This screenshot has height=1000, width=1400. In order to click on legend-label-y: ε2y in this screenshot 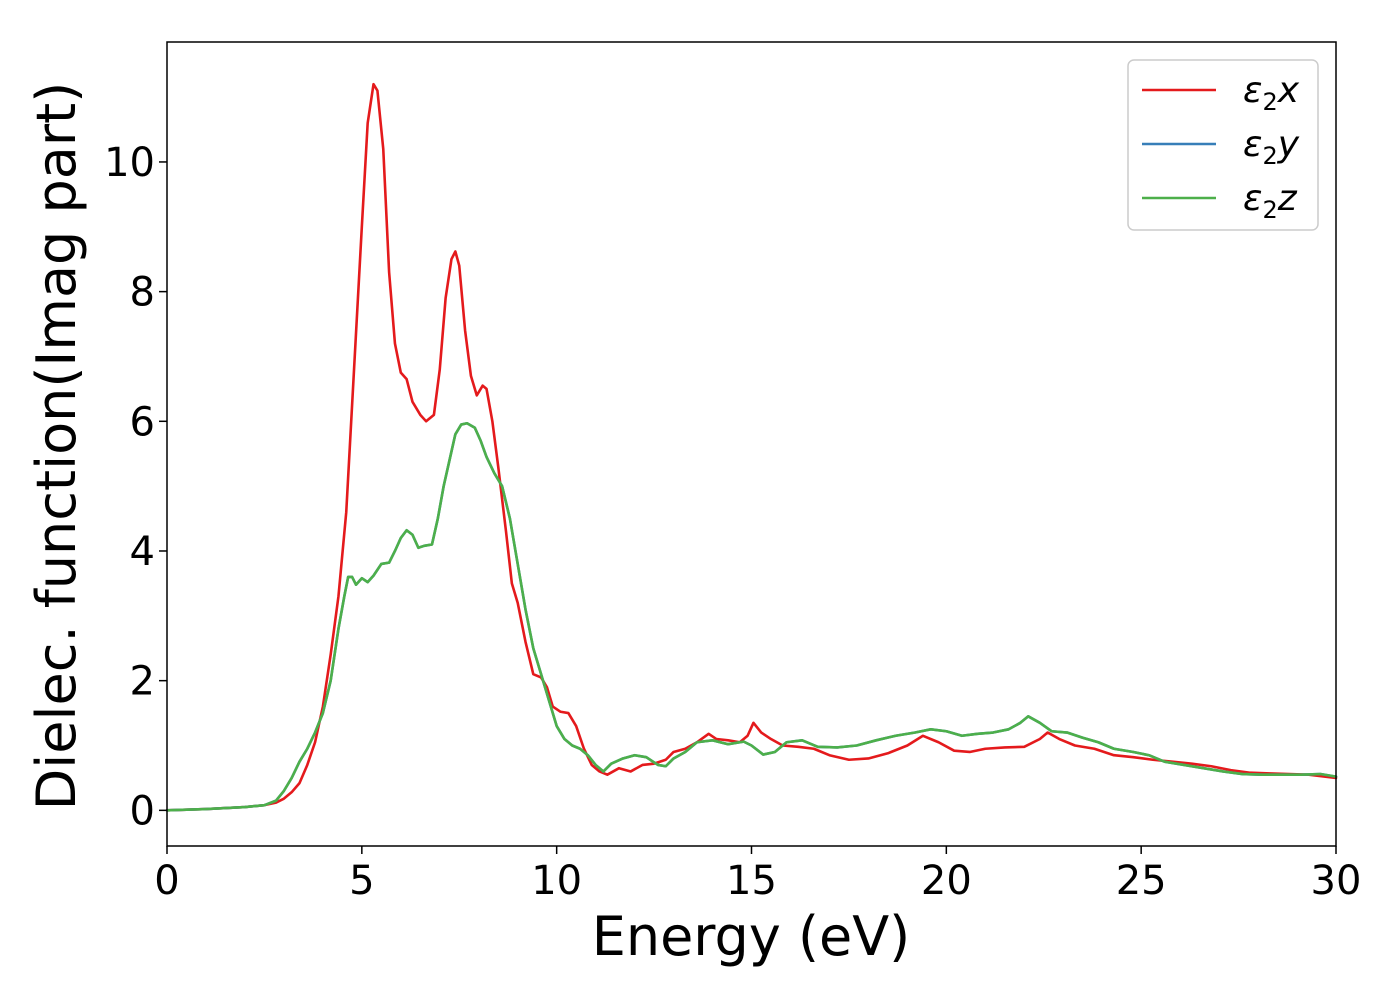, I will do `click(1271, 147)`.